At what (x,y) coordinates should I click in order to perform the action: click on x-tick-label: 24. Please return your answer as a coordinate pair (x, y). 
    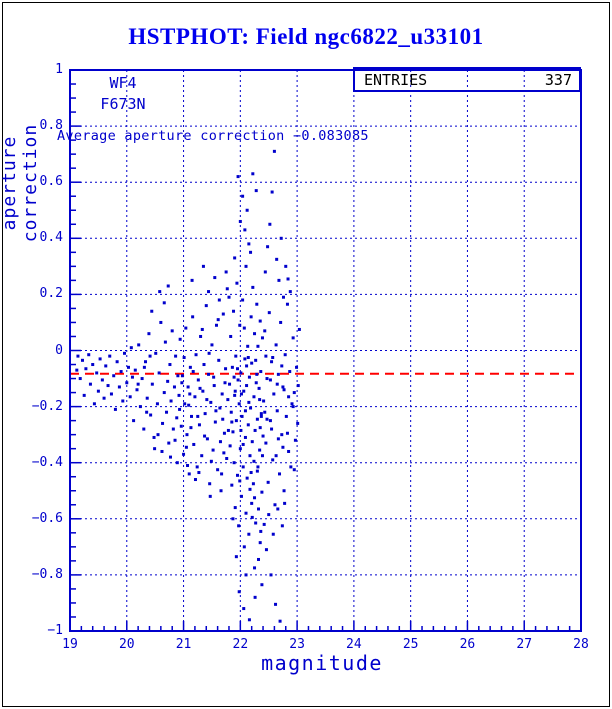
    Looking at the image, I should click on (354, 644).